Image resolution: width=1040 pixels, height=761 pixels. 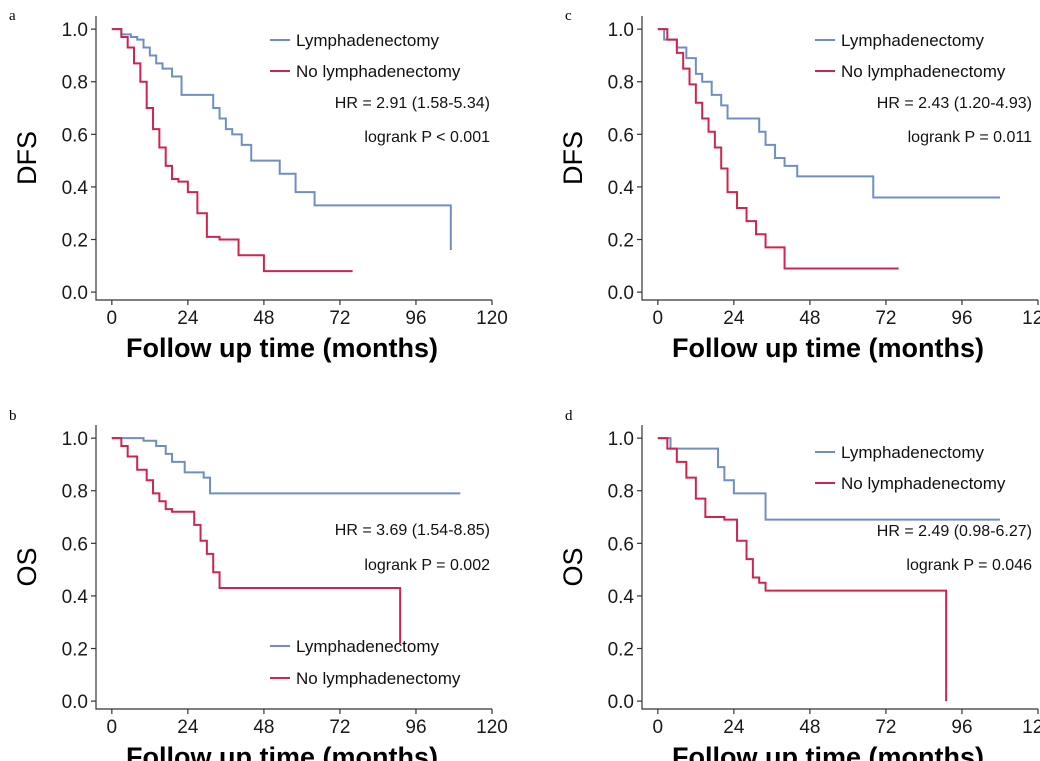 What do you see at coordinates (970, 137) in the screenshot?
I see `logrank-annotation: logrank P = 0.011` at bounding box center [970, 137].